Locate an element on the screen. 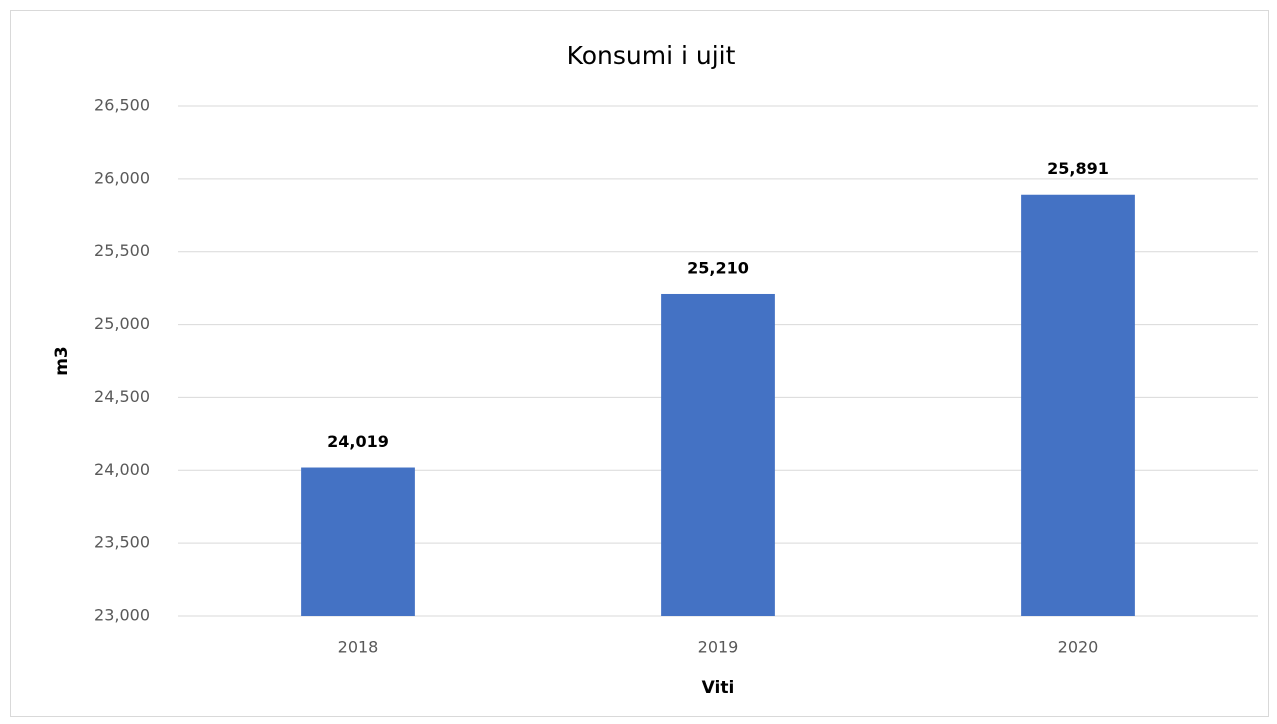 Image resolution: width=1277 pixels, height=724 pixels. x-tick-label: 2020 is located at coordinates (1078, 647).